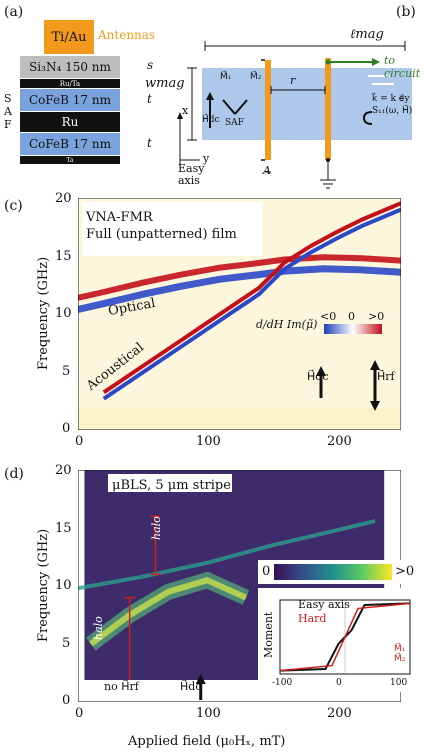 The image size is (425, 756). I want to click on cofeb-bottom-label: CoFeB 17 nm, so click(69, 144).